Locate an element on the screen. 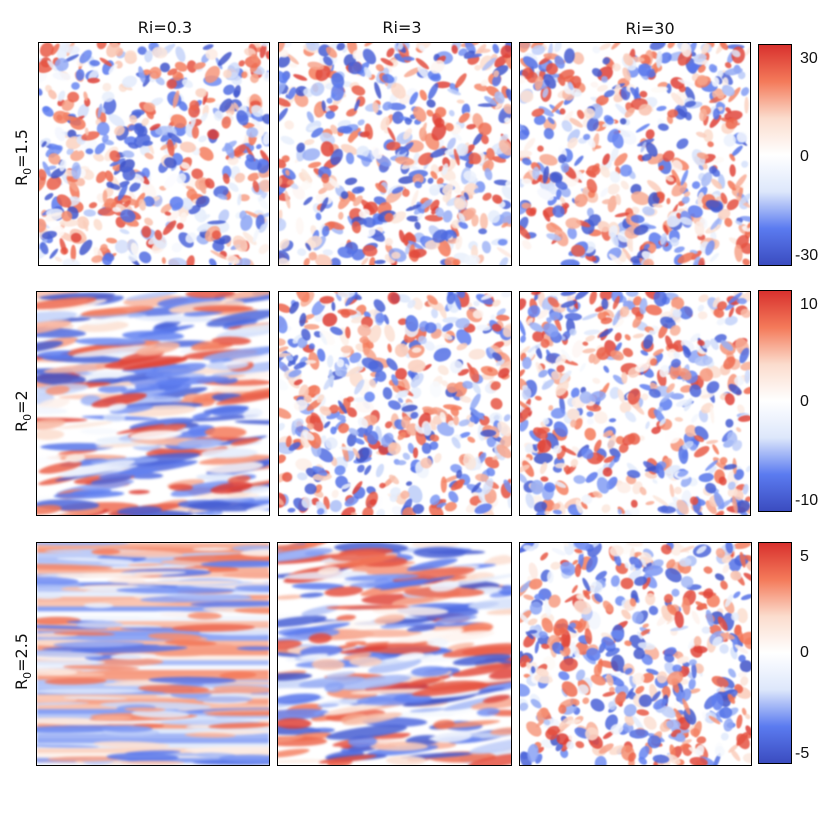 The width and height of the screenshot is (830, 820). colorbar-tick-label: -5 is located at coordinates (802, 753).